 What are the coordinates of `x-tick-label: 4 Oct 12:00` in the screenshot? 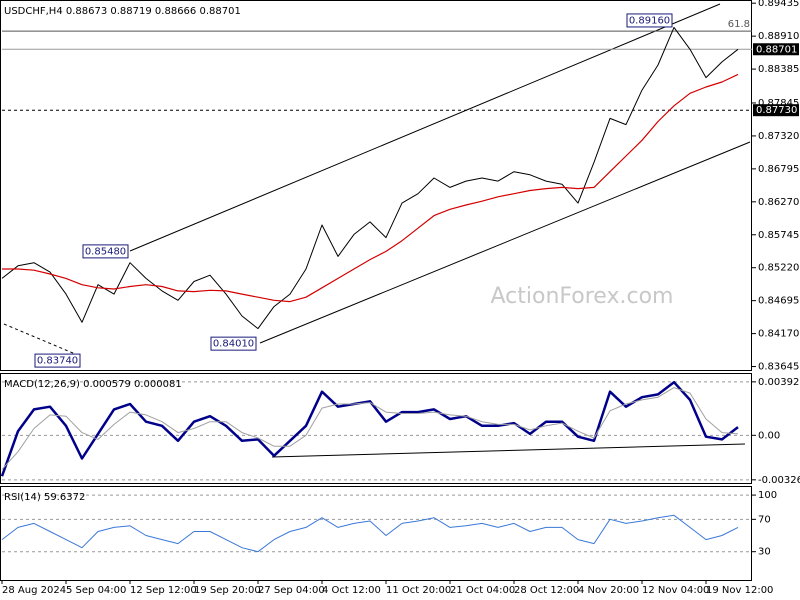 It's located at (351, 590).